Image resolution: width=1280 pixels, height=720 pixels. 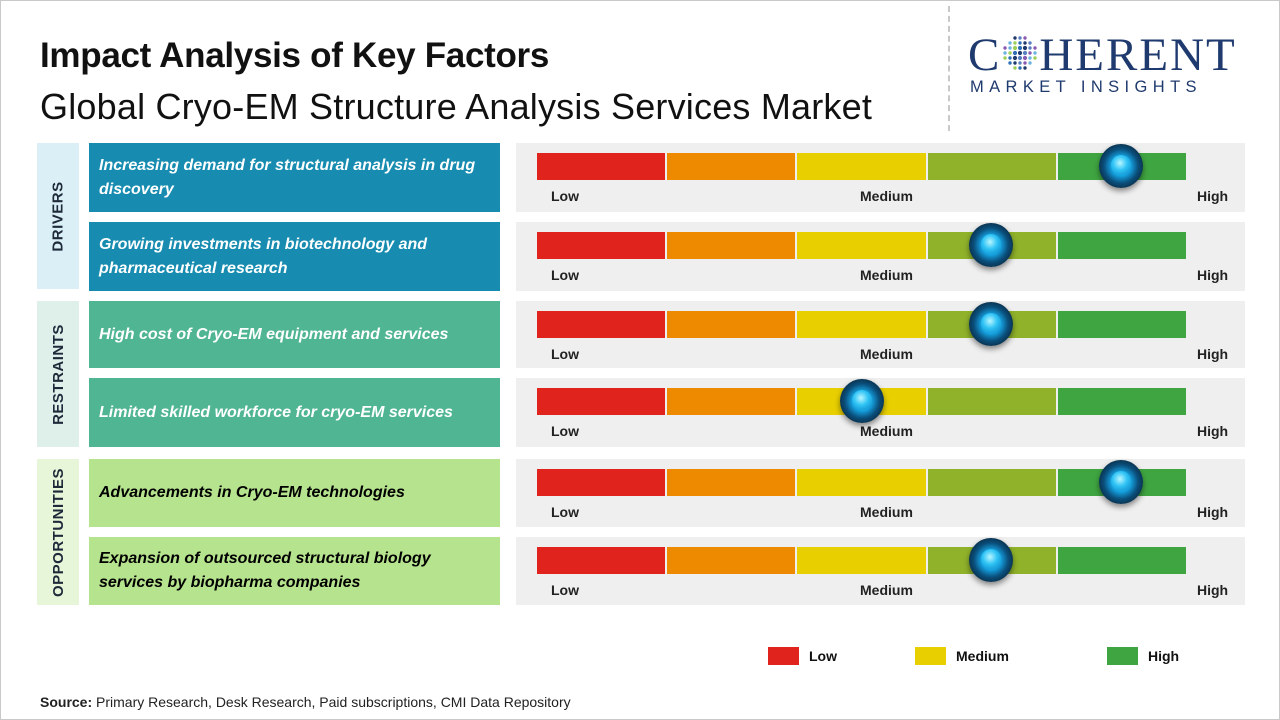 What do you see at coordinates (802, 656) in the screenshot?
I see `legend-item: Low` at bounding box center [802, 656].